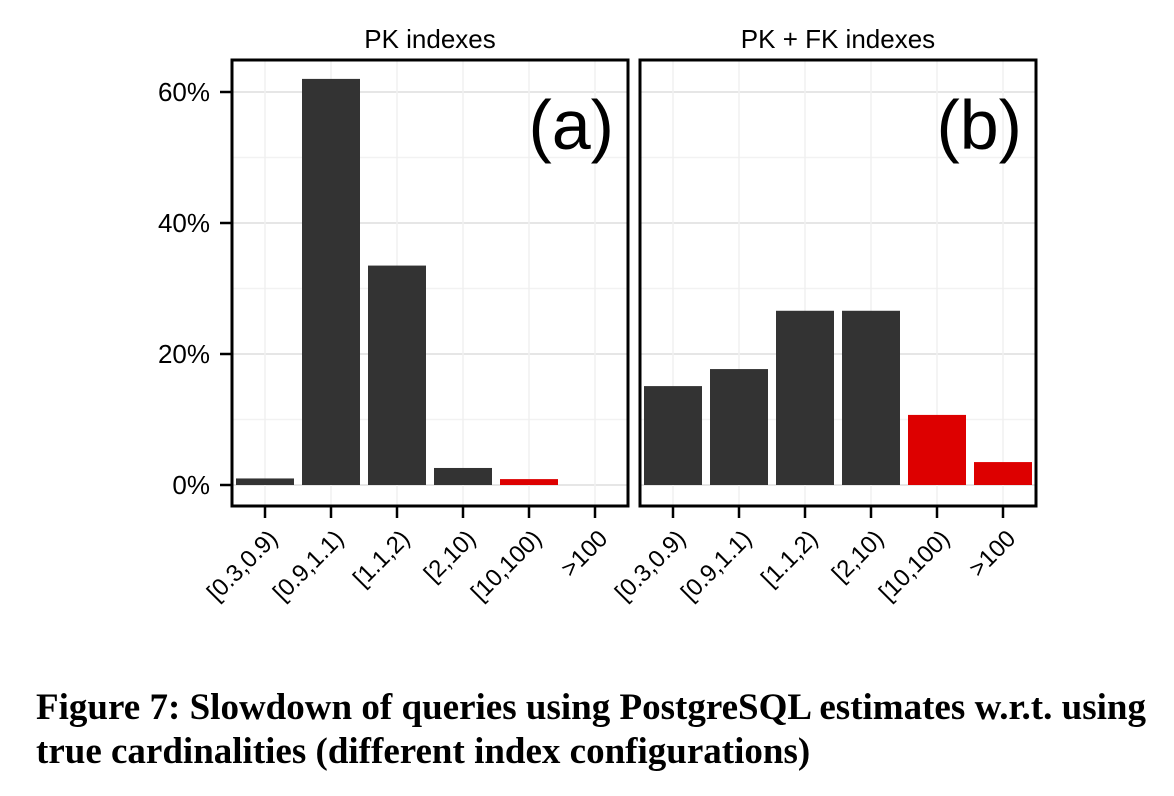  What do you see at coordinates (838, 39) in the screenshot?
I see `panel-title: PK + FK indexes` at bounding box center [838, 39].